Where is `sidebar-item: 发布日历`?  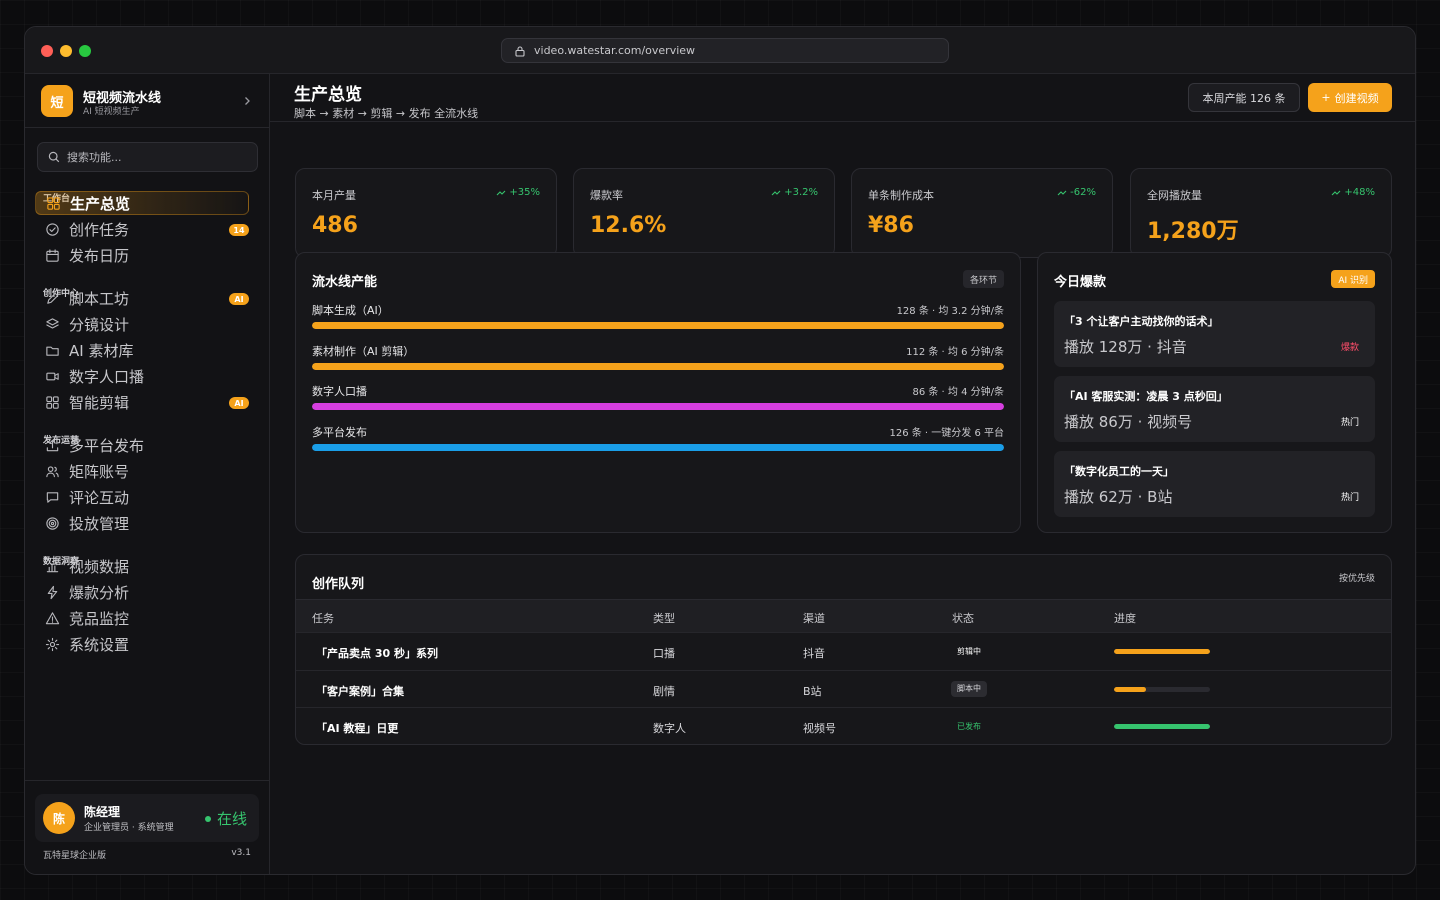
sidebar-item: 发布日历 is located at coordinates (142, 255).